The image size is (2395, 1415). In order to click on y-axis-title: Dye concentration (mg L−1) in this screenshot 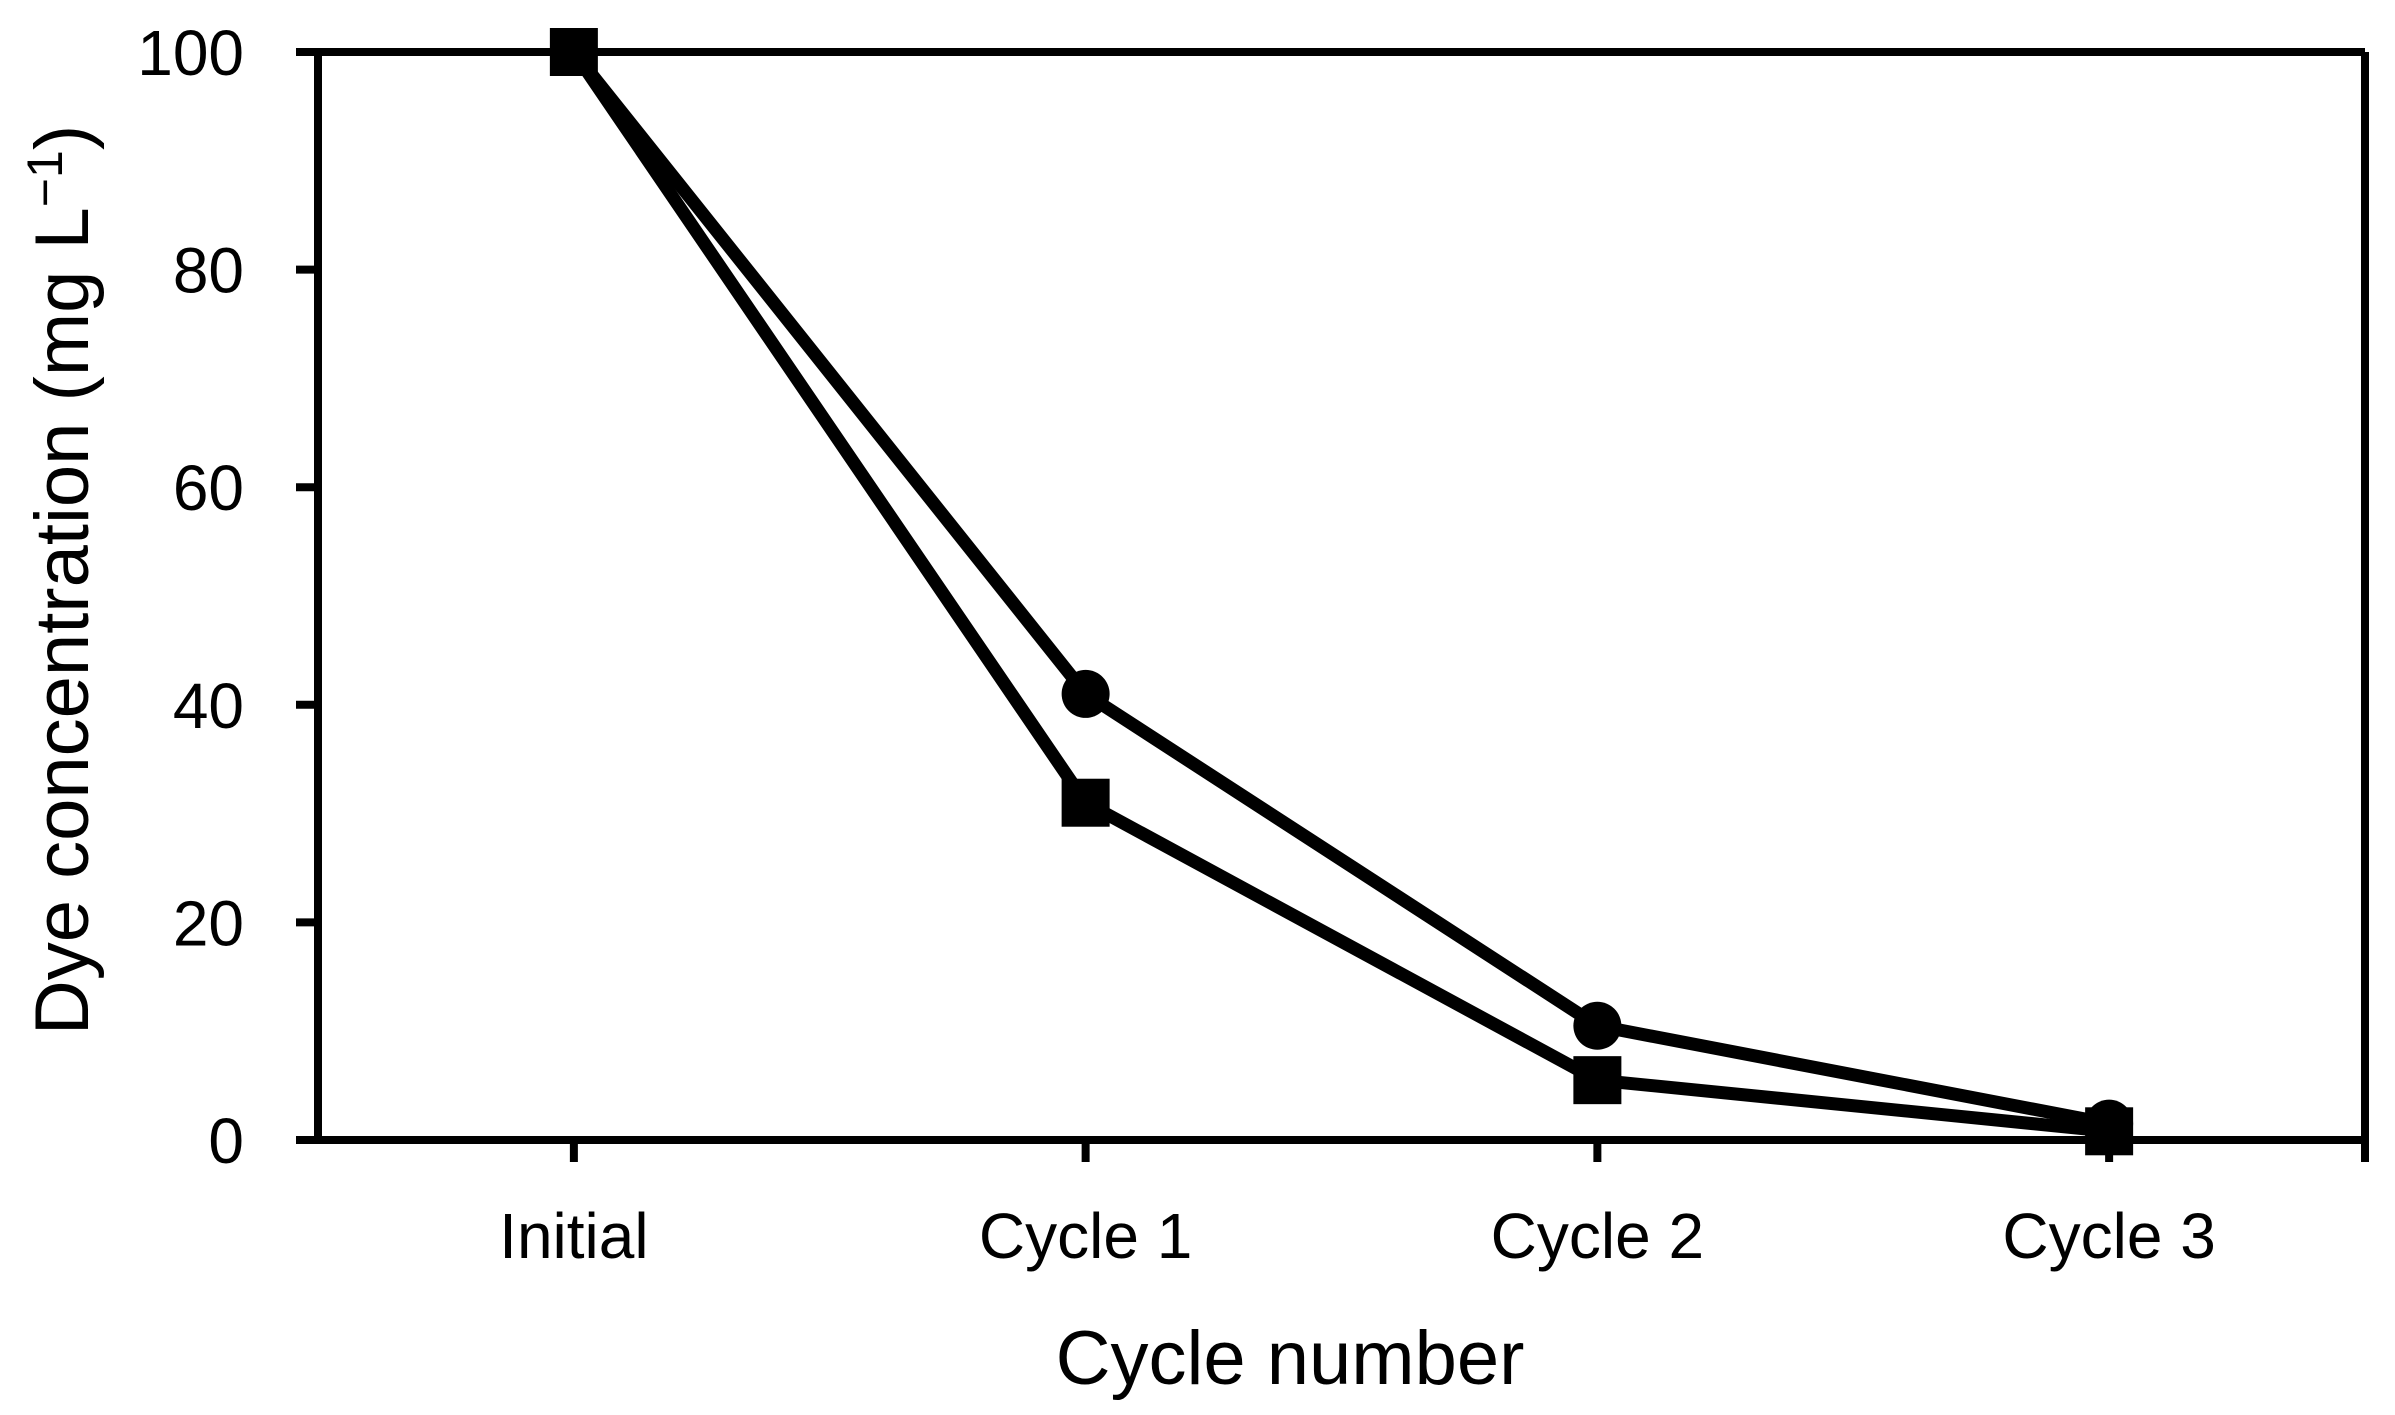, I will do `click(61, 580)`.